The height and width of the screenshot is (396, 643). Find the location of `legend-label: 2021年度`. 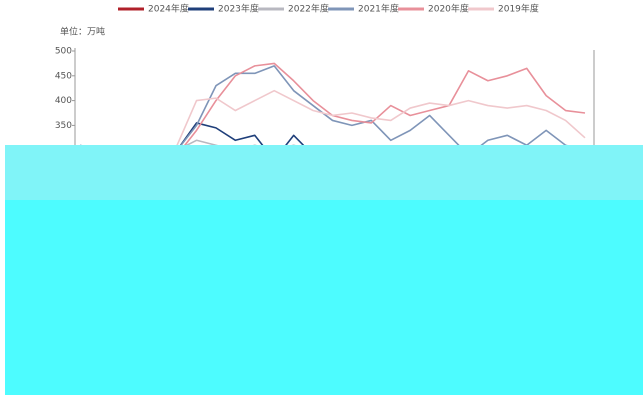

legend-label: 2021年度 is located at coordinates (378, 9).